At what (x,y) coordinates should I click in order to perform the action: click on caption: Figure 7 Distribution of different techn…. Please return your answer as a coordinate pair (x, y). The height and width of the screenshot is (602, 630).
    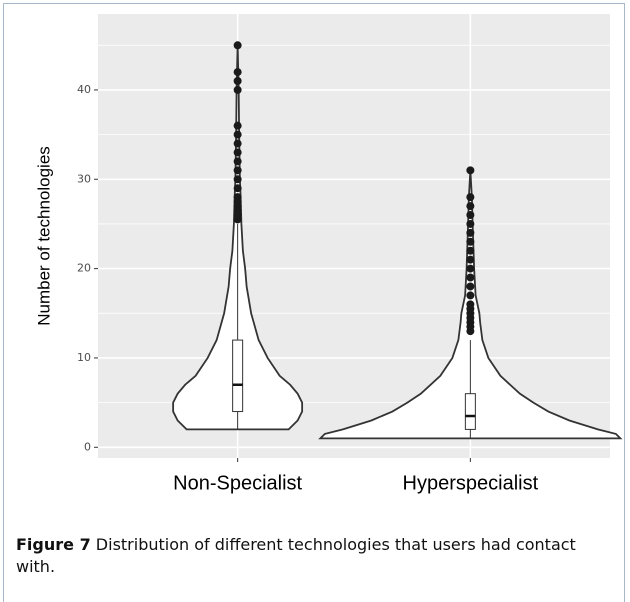
    Looking at the image, I should click on (316, 556).